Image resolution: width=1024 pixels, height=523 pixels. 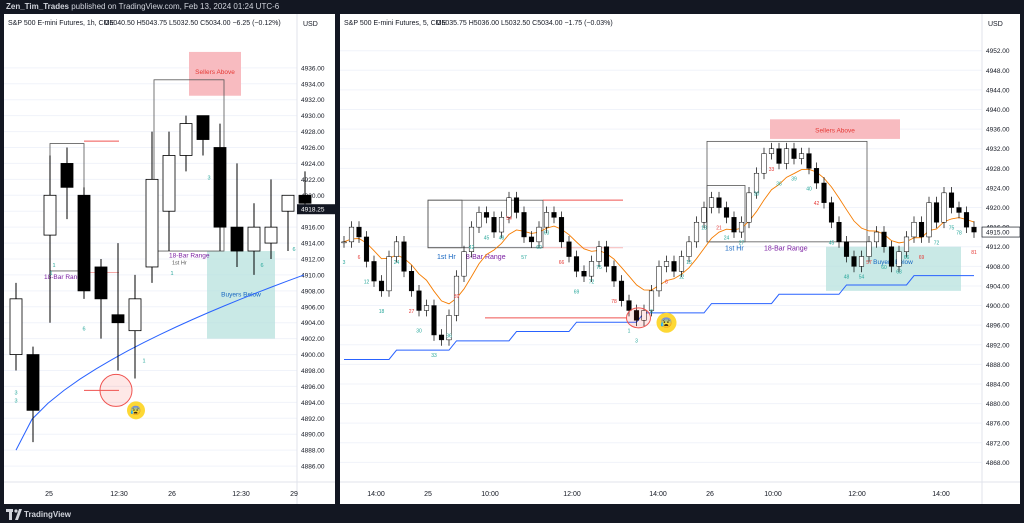 I want to click on bar-count-label: 66, so click(x=907, y=258).